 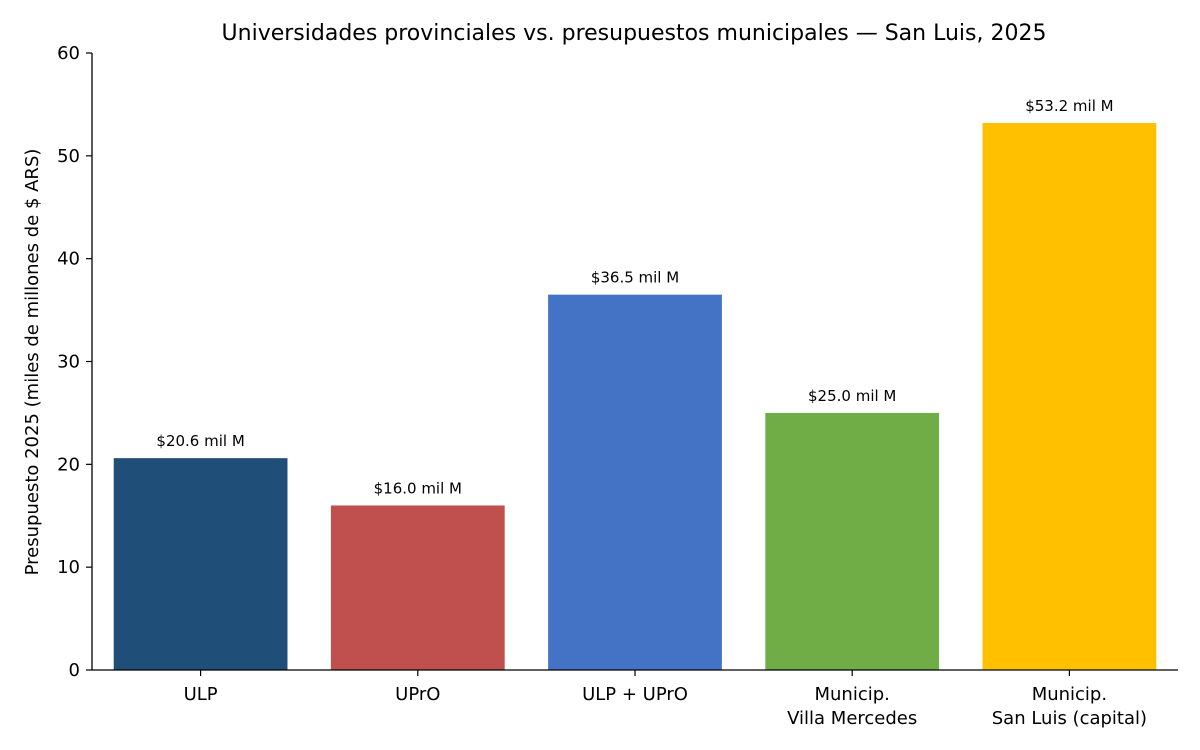 What do you see at coordinates (417, 694) in the screenshot?
I see `x-tick-label: UPrO` at bounding box center [417, 694].